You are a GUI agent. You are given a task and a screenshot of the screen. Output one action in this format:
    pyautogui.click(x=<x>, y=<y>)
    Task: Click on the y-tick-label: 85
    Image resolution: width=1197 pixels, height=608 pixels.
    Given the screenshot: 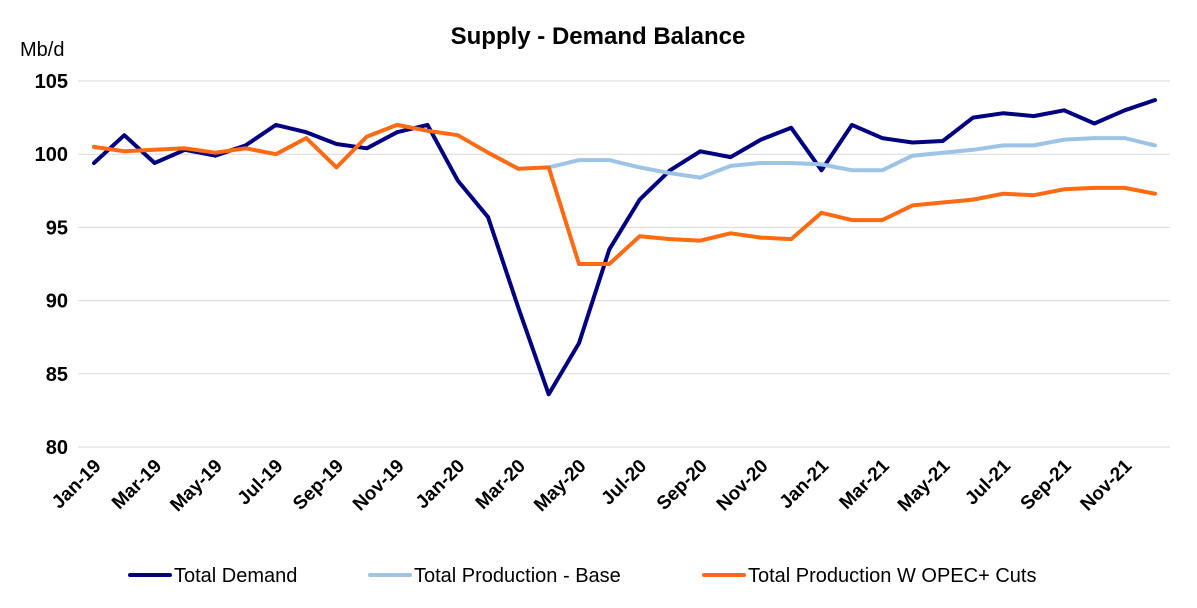 What is the action you would take?
    pyautogui.click(x=57, y=375)
    